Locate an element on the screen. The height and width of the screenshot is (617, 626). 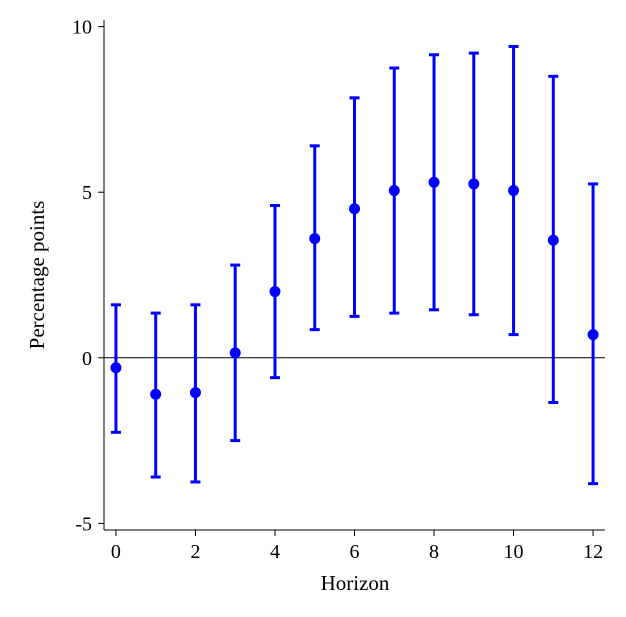
y-tick-label: 5 is located at coordinates (87, 193).